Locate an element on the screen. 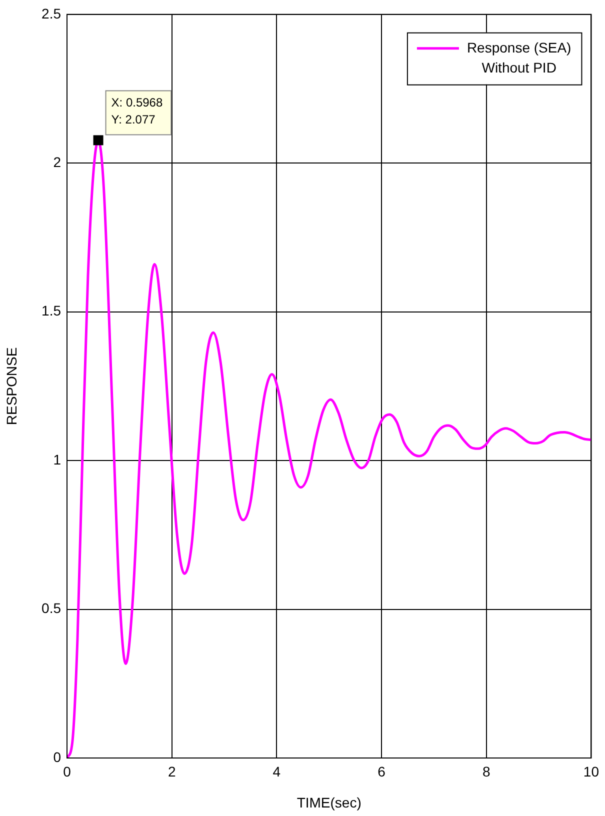 This screenshot has height=816, width=605. y-tick-label: 2 is located at coordinates (57, 162).